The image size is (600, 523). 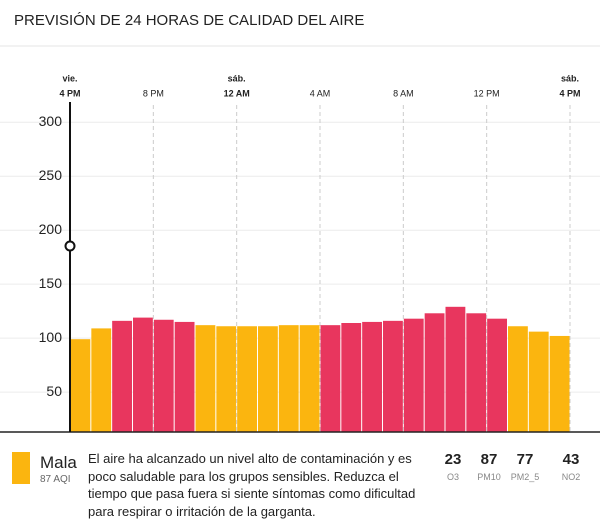 I want to click on pollutant-name: NO2, so click(x=571, y=477).